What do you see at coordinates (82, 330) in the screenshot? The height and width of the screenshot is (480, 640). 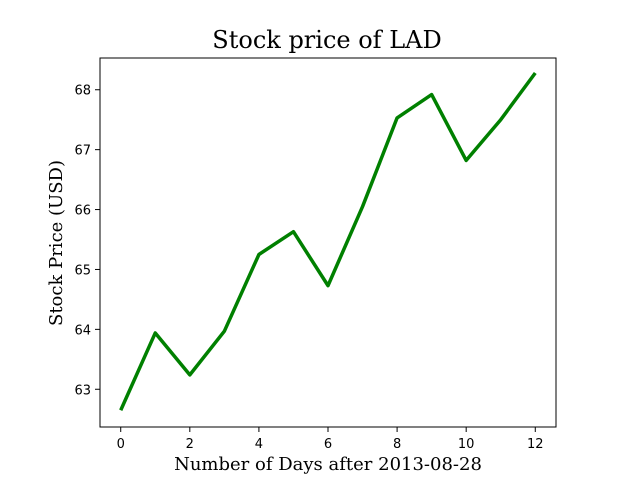 I see `y-tick-label: 64` at bounding box center [82, 330].